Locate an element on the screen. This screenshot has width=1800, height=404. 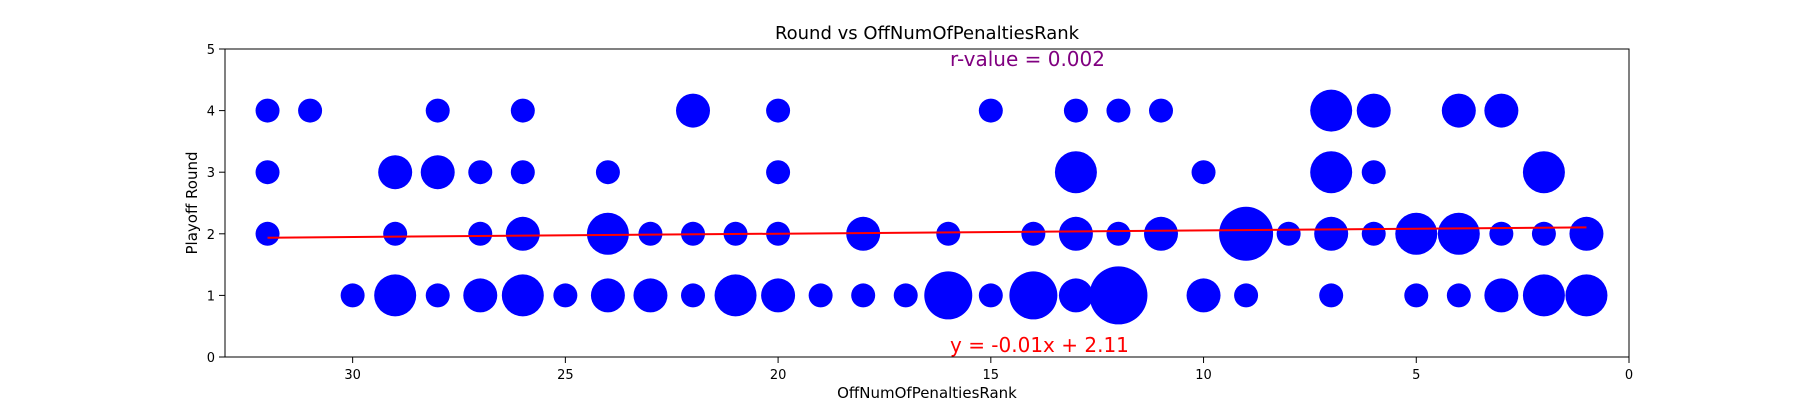
y-tick-label: 3 is located at coordinates (211, 173).